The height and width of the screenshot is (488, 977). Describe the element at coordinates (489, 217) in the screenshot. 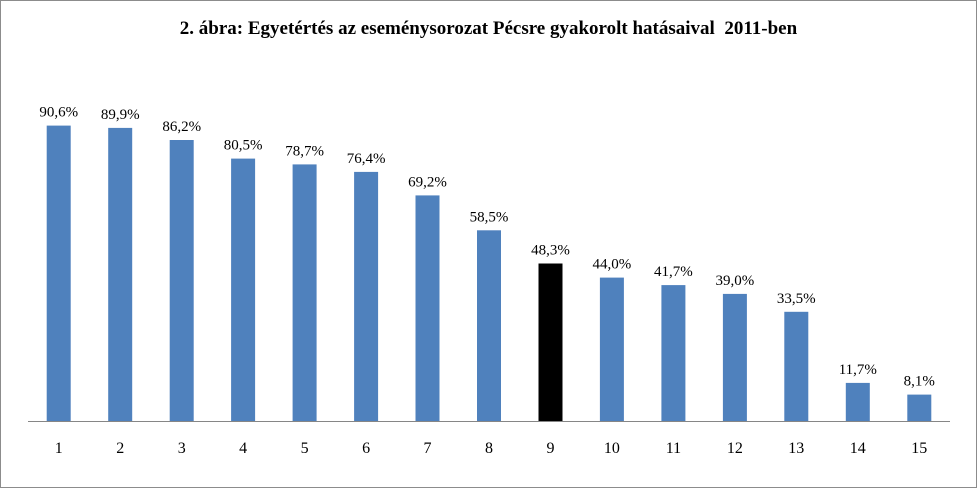

I see `data-label-8: 58,5%` at that location.